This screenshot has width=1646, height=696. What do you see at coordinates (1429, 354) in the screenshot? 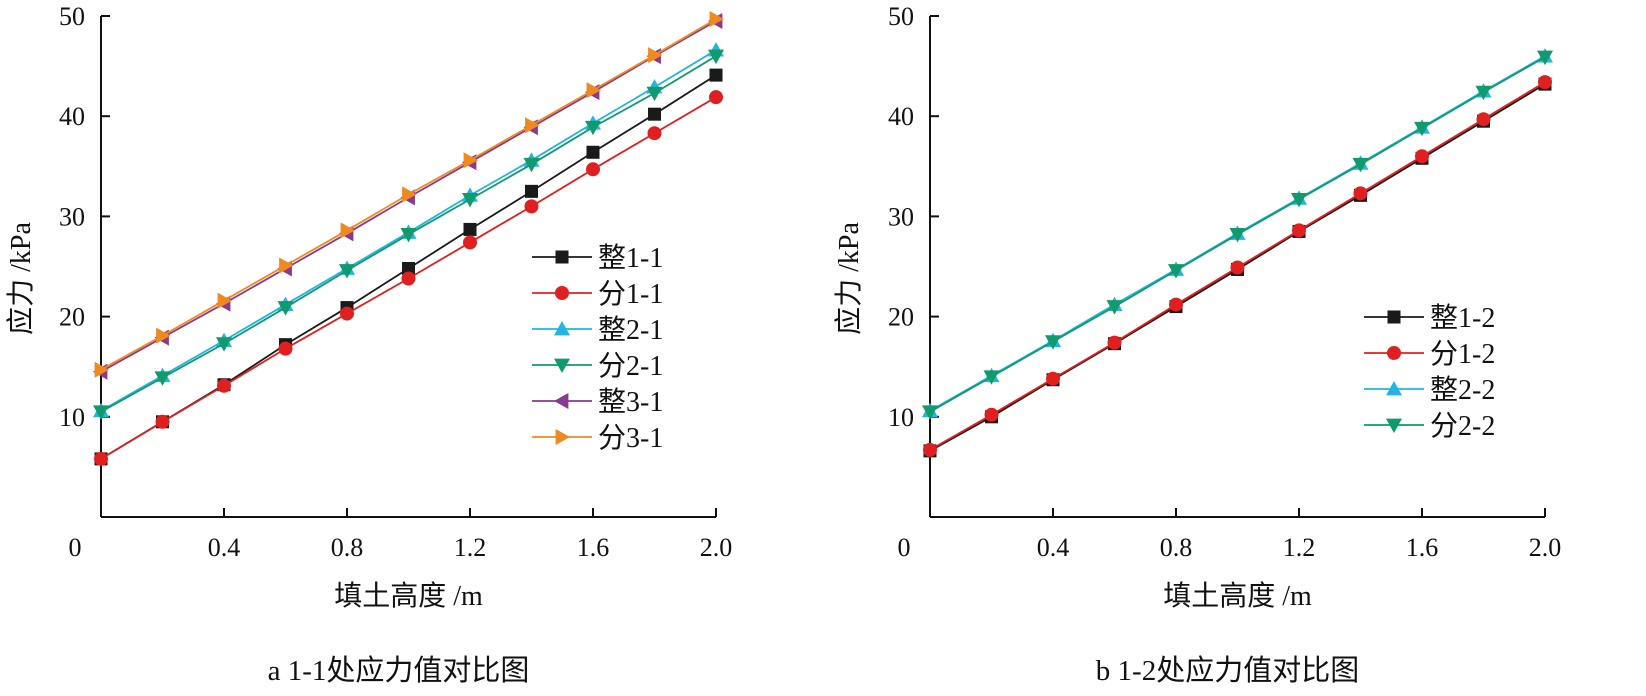
I see `legend-item: 分1-2` at bounding box center [1429, 354].